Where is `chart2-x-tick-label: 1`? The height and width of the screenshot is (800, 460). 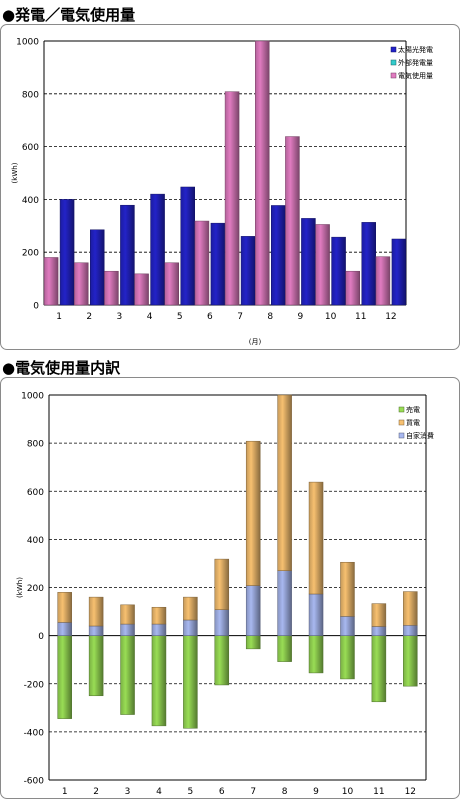 chart2-x-tick-label: 1 is located at coordinates (65, 792).